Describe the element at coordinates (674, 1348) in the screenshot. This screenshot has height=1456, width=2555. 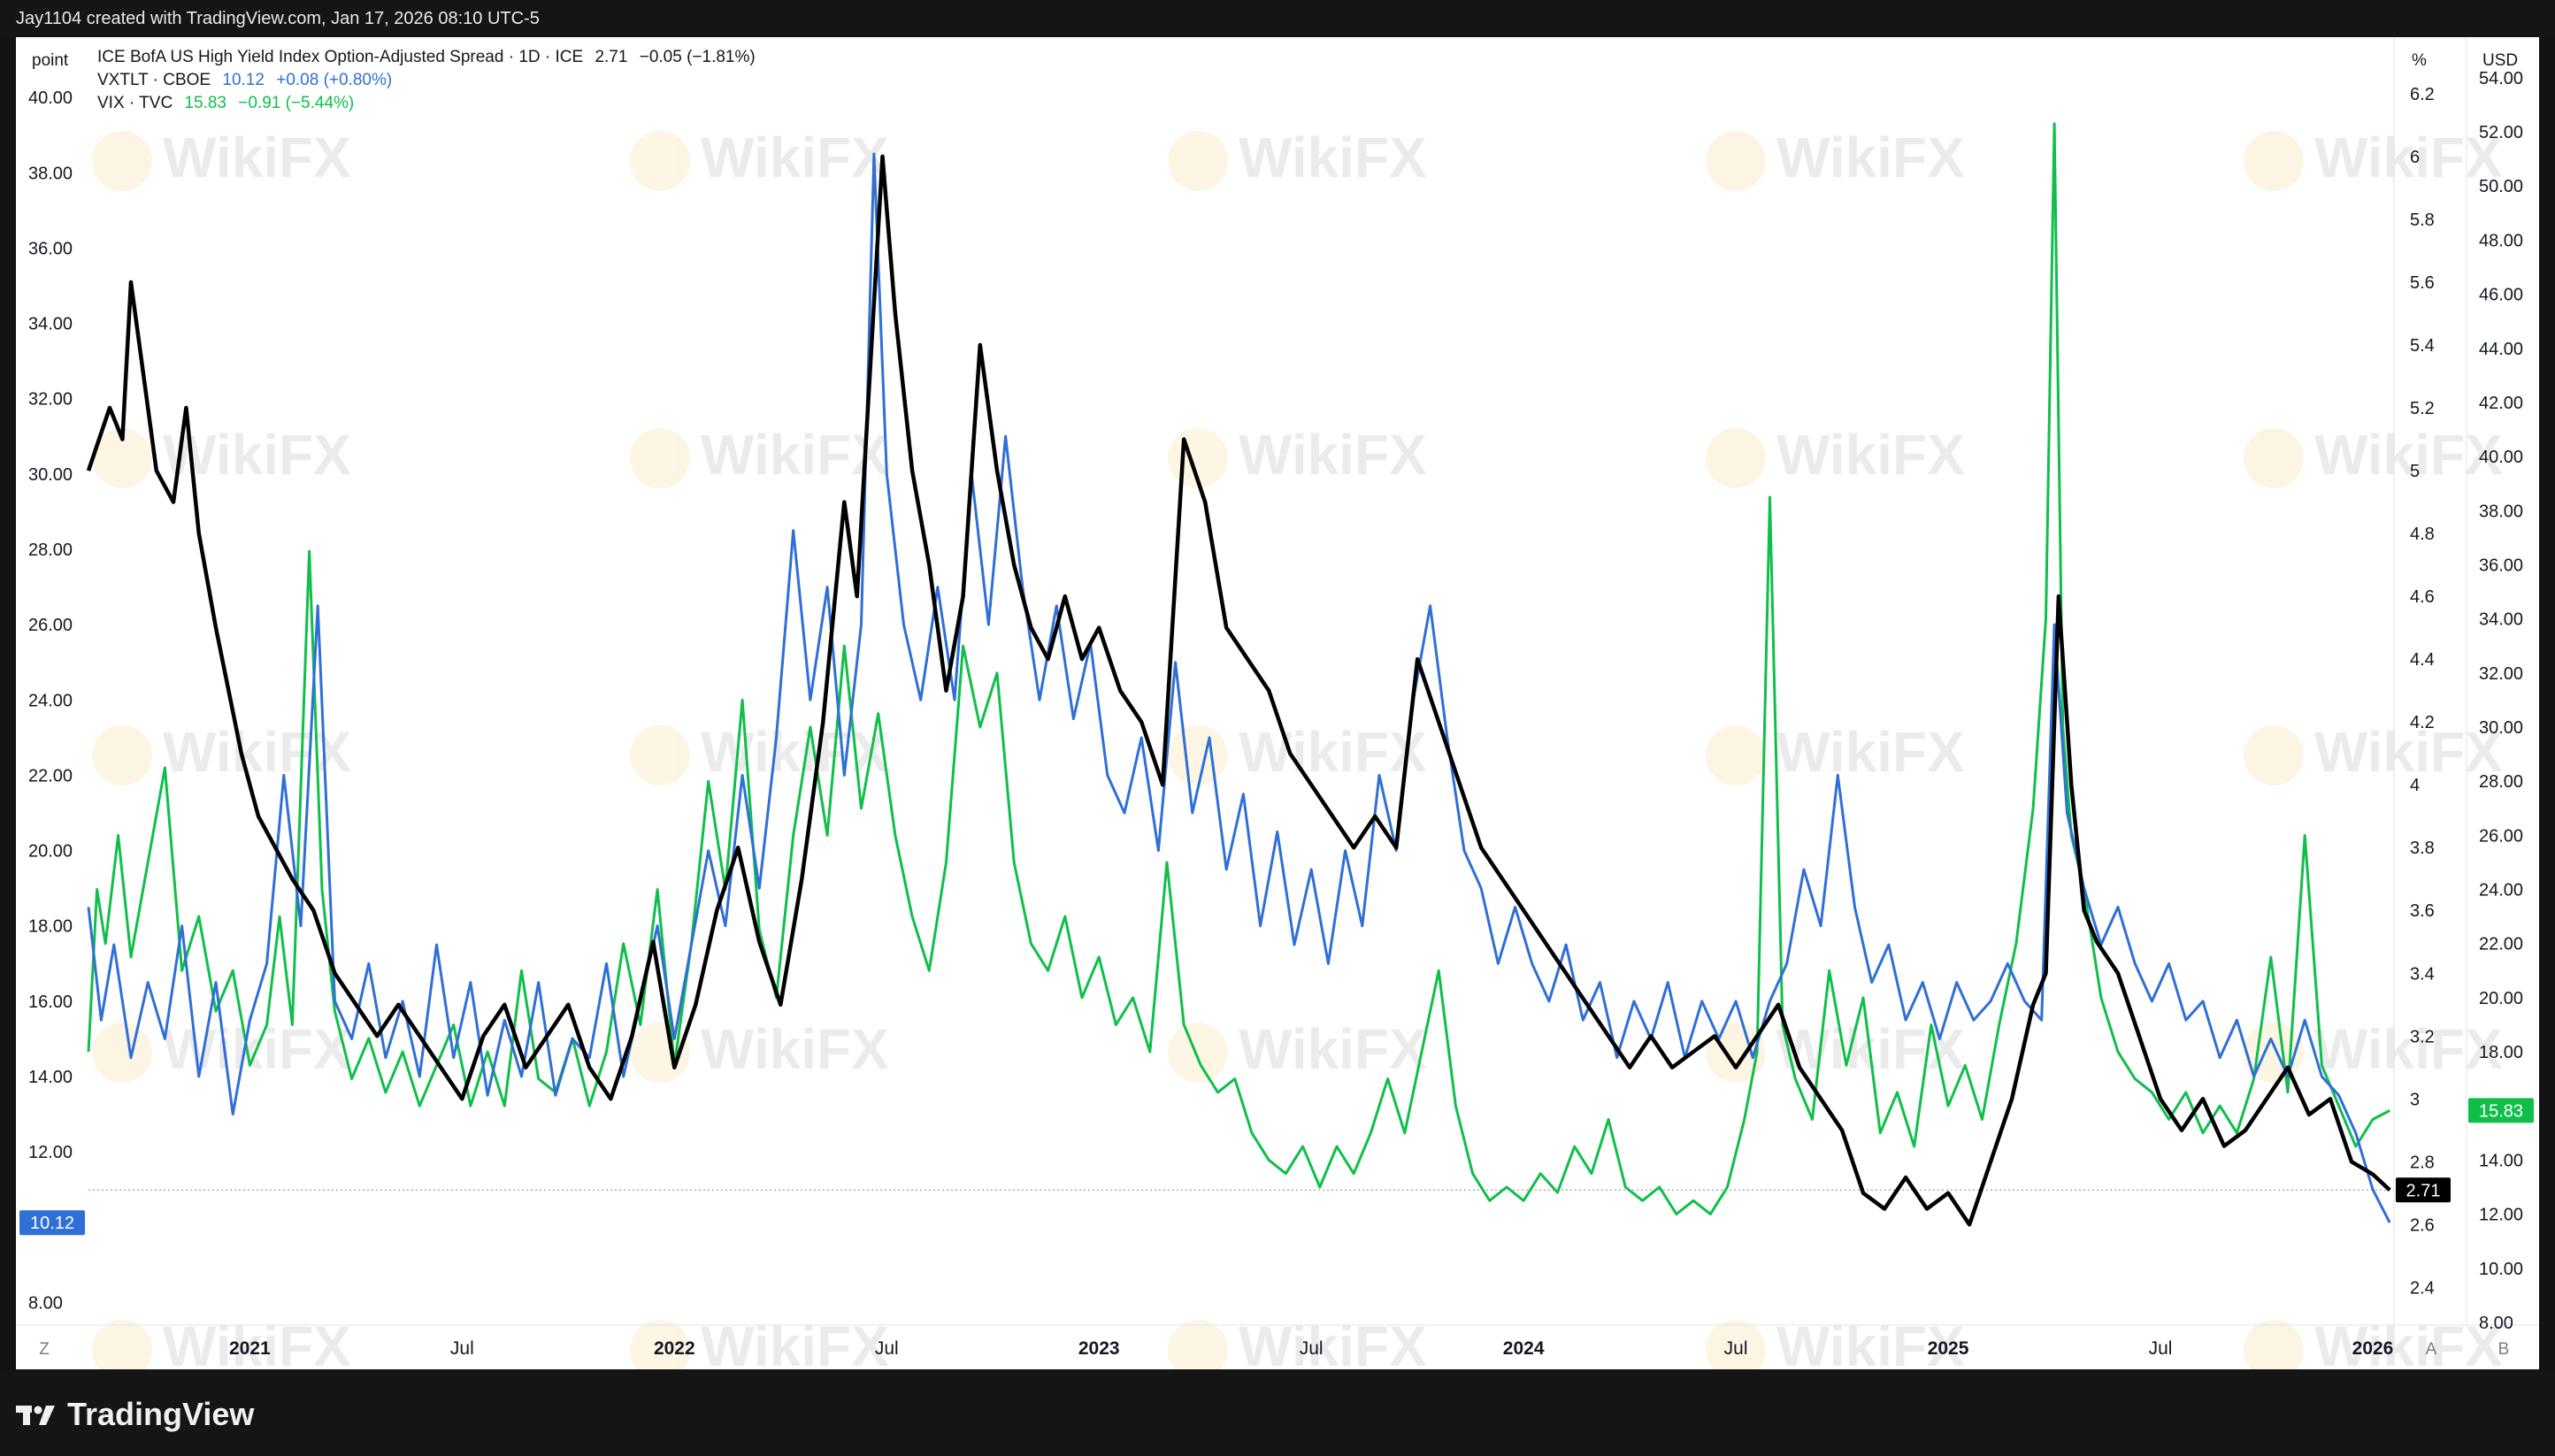
I see `time-axis-tick-label: 2022` at that location.